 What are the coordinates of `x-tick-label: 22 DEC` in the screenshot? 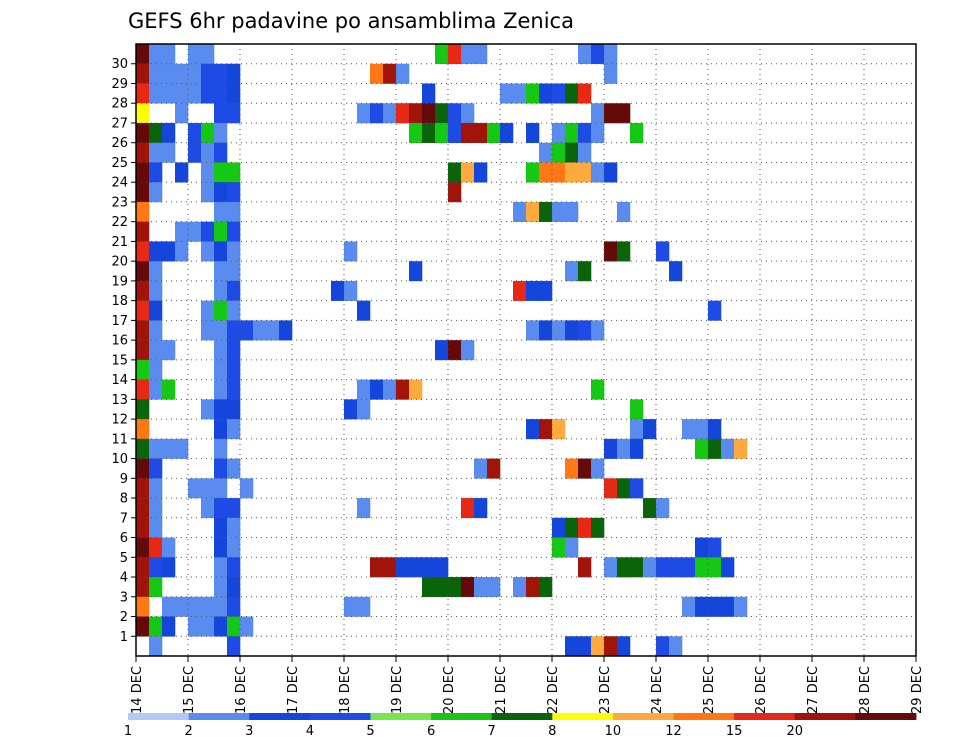 It's located at (553, 690).